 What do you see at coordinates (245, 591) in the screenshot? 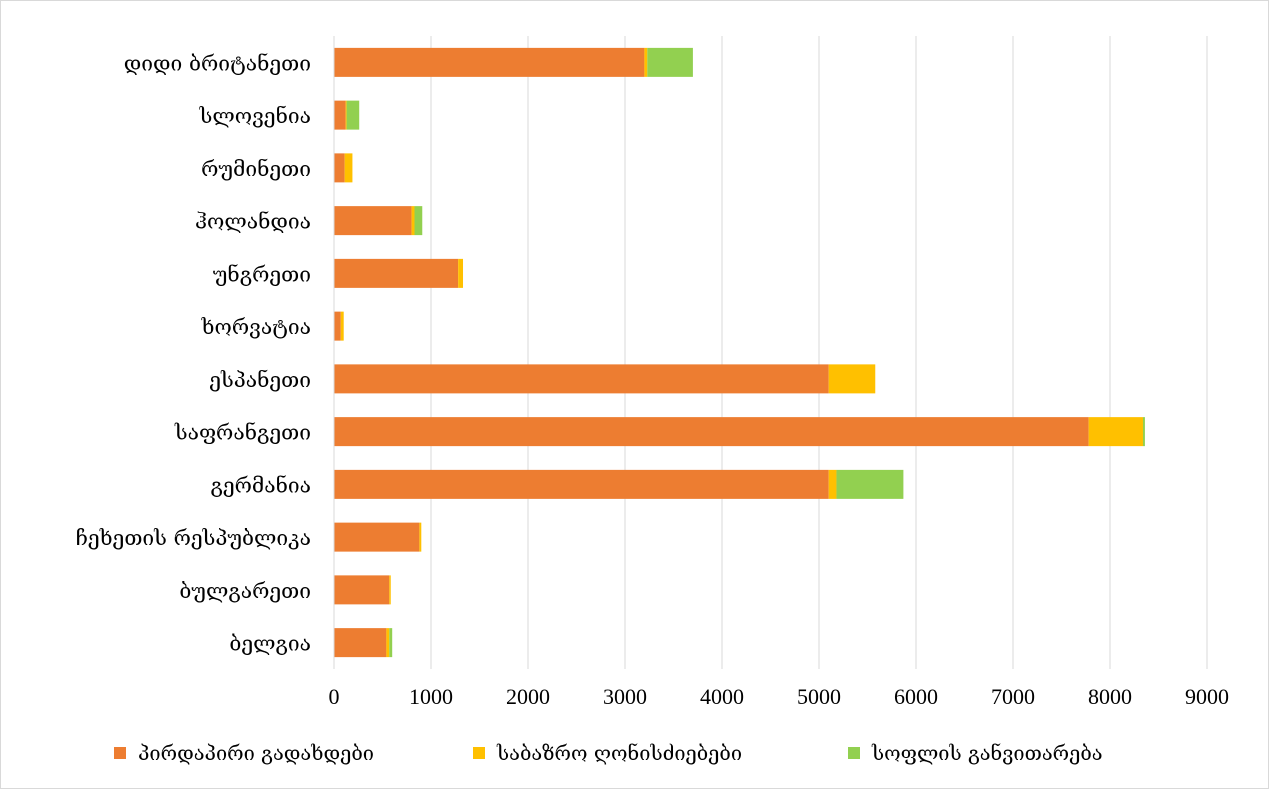
I see `category-label: ბულგარეთი` at bounding box center [245, 591].